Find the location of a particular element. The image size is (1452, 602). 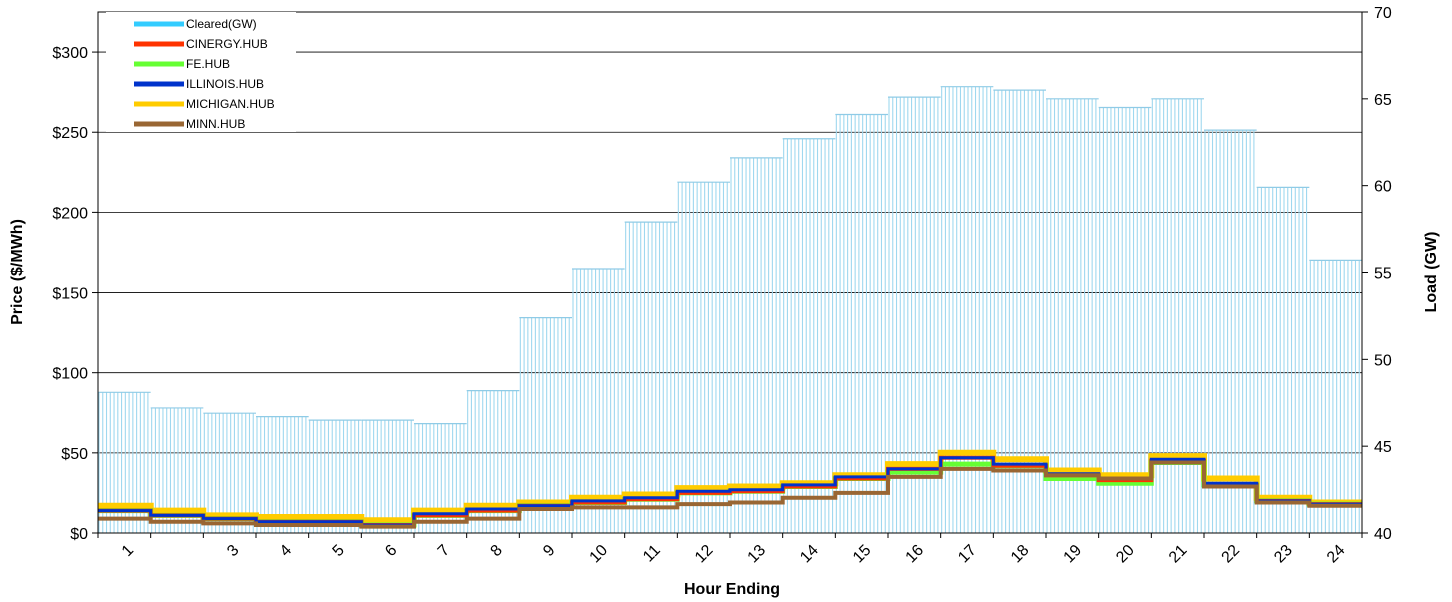

y2-tick-label: 60 is located at coordinates (1383, 187).